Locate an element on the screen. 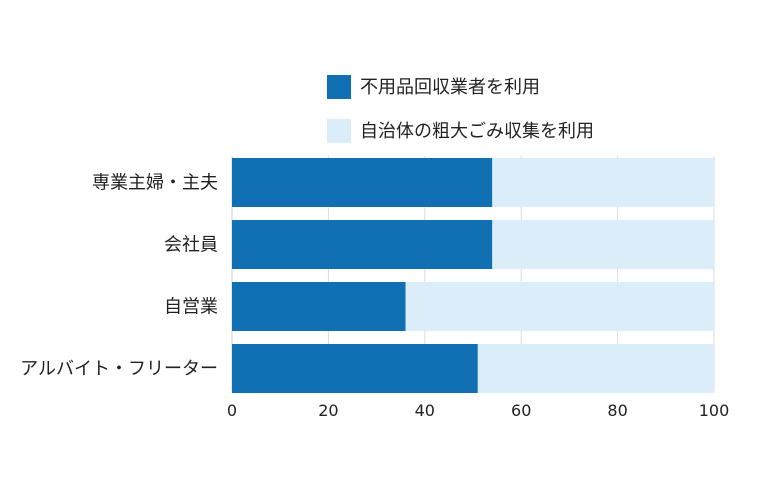  x-tick-label-4: 80 is located at coordinates (617, 410).